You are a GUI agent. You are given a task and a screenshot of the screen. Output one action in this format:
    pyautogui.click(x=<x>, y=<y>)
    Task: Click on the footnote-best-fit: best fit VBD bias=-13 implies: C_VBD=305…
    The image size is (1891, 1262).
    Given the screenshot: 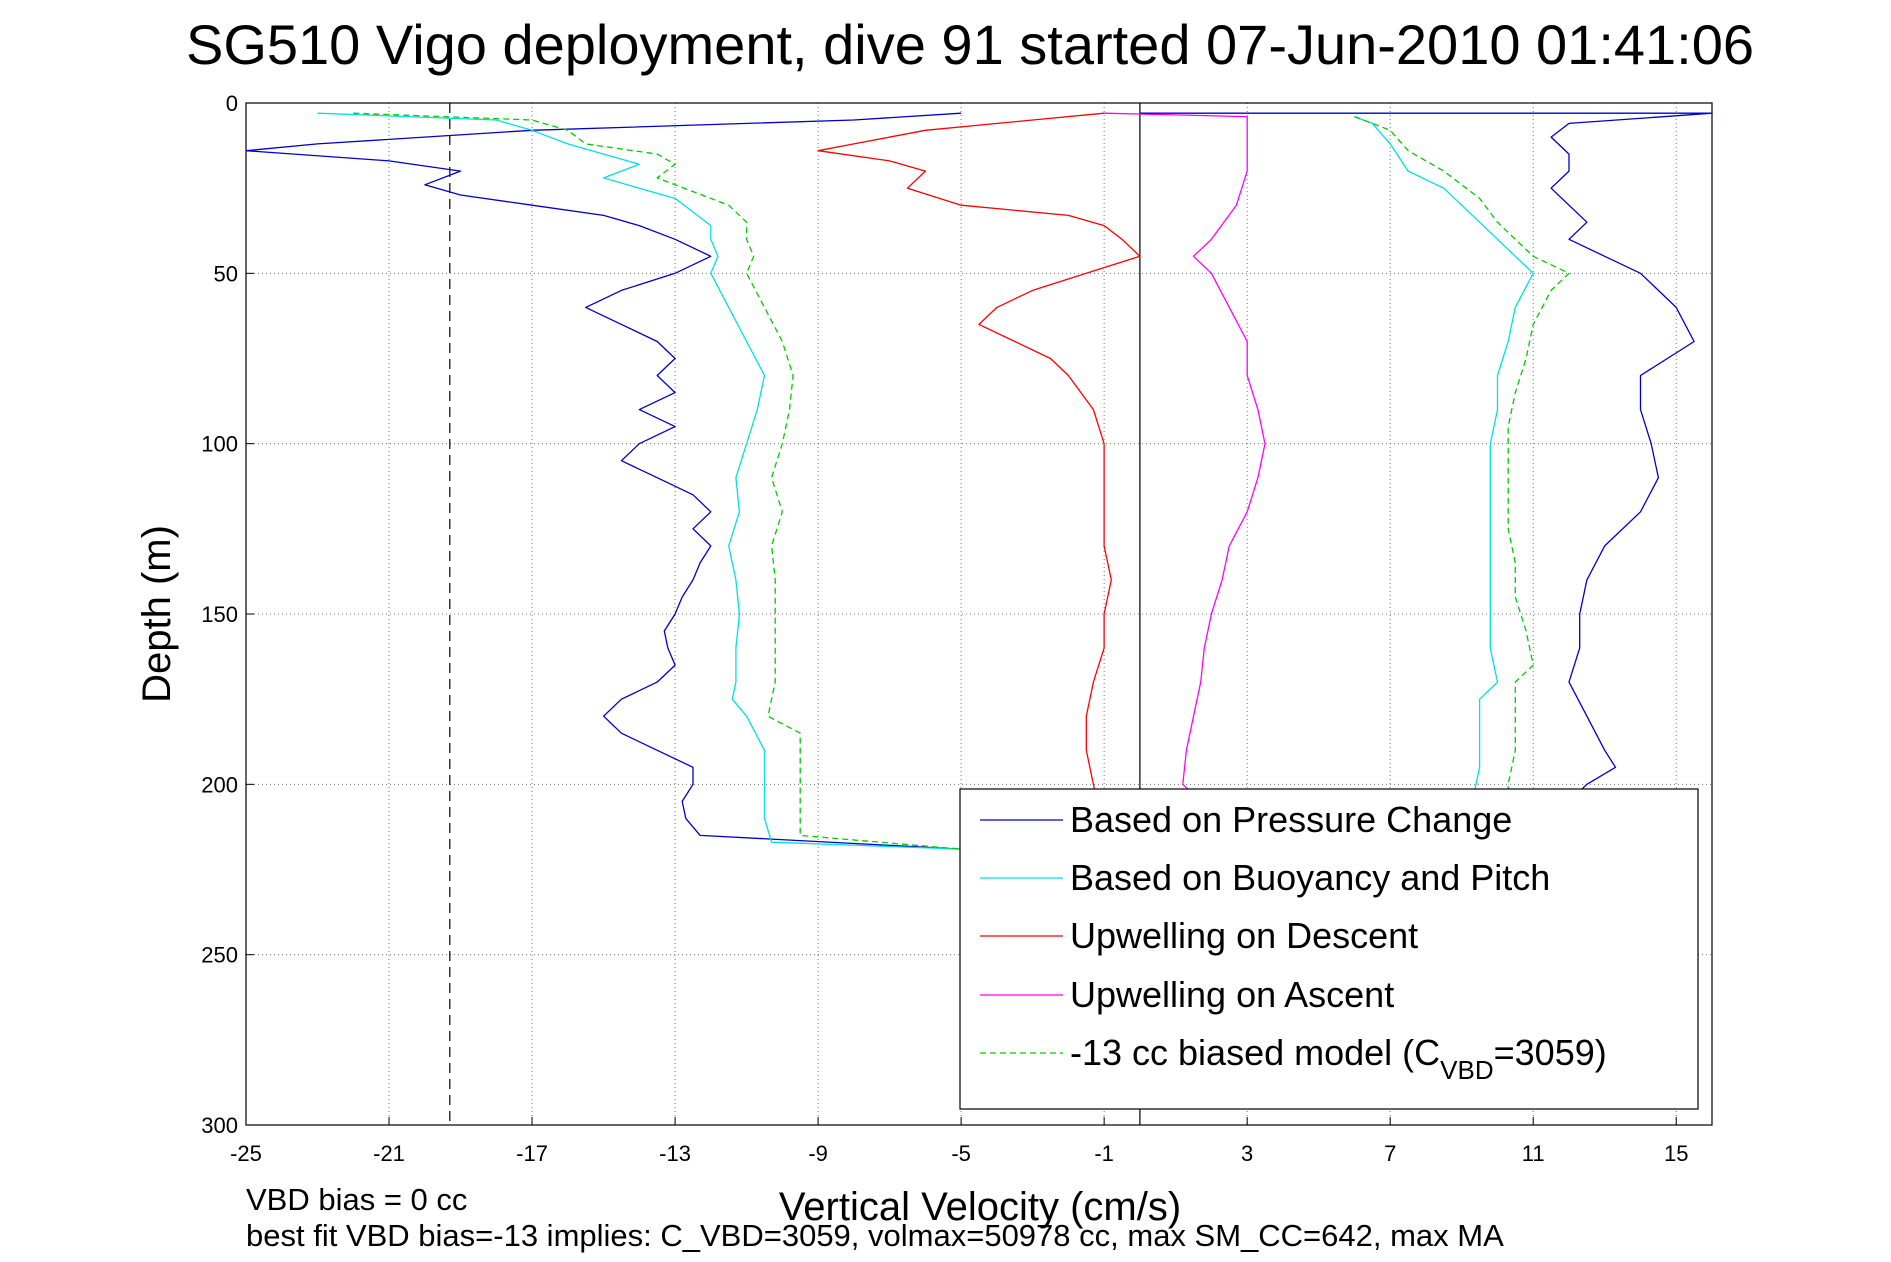 What is the action you would take?
    pyautogui.click(x=875, y=1235)
    